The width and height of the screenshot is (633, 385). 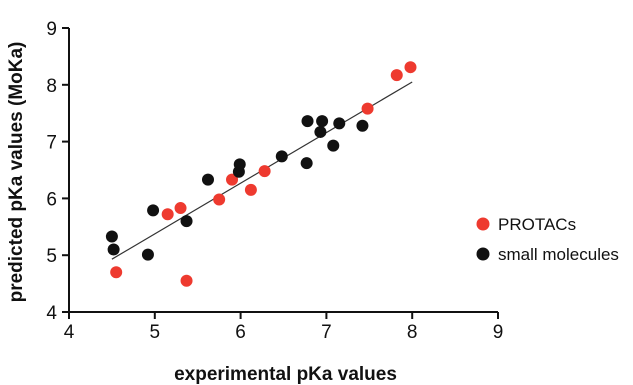 What do you see at coordinates (69, 332) in the screenshot?
I see `x-tick-label: 4` at bounding box center [69, 332].